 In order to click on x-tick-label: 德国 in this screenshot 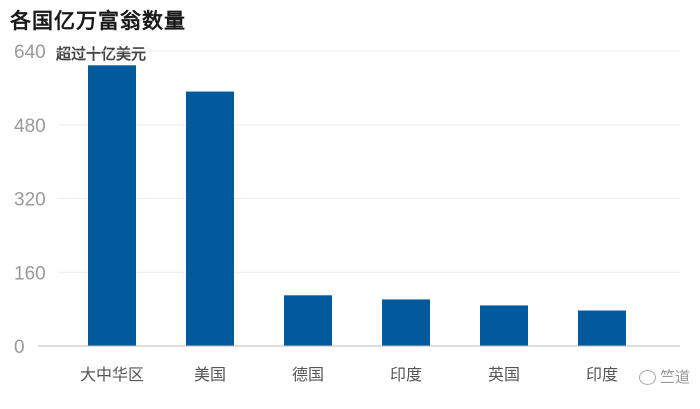, I will do `click(308, 374)`.